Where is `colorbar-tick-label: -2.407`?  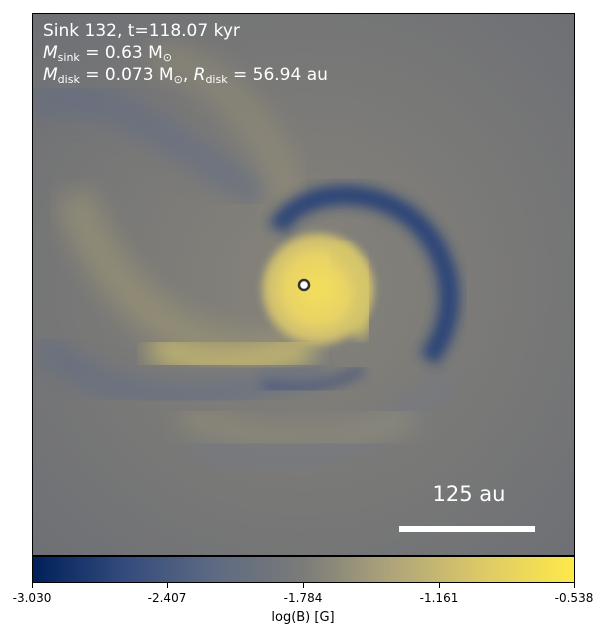
colorbar-tick-label: -2.407 is located at coordinates (167, 598).